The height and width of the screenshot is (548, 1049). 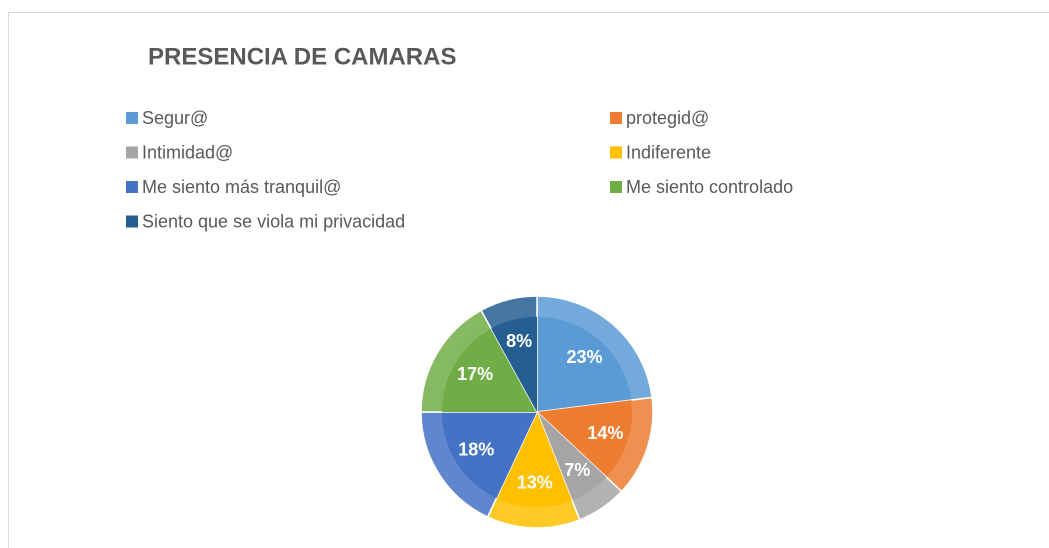 What do you see at coordinates (519, 341) in the screenshot?
I see `data-label: 8%` at bounding box center [519, 341].